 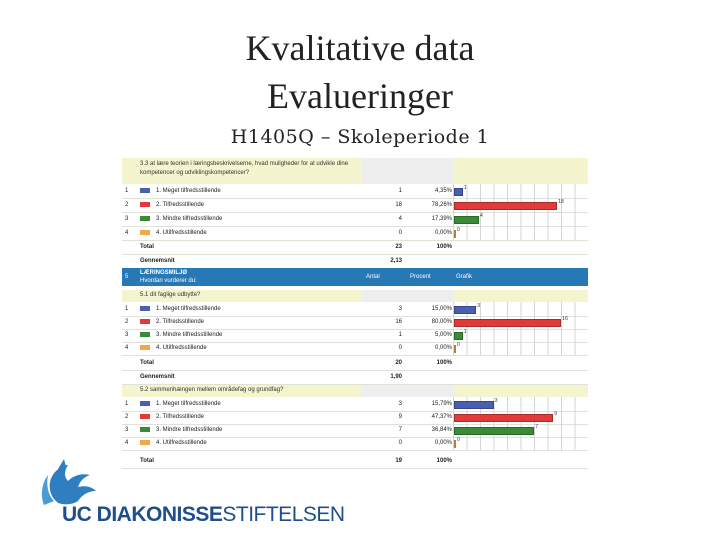 I want to click on bar-grid: 3, so click(x=520, y=404).